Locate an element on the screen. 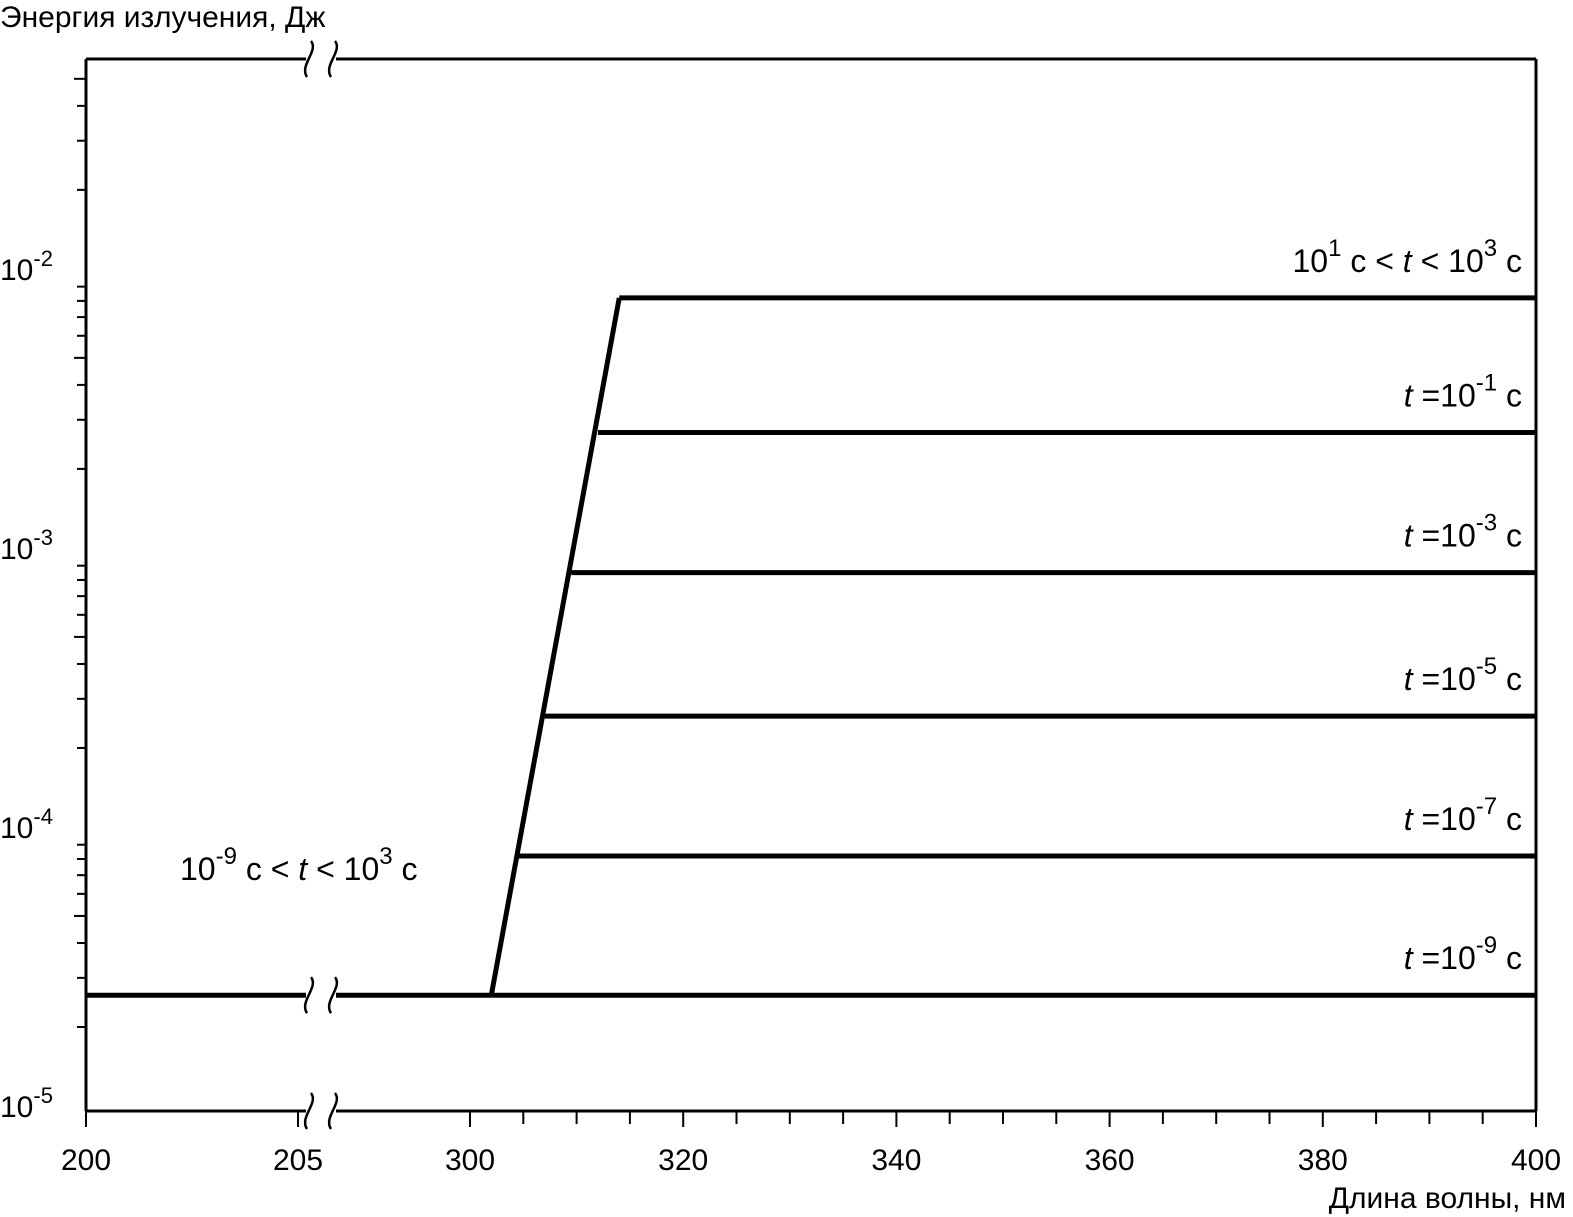  y-tick-label-exp: -3 is located at coordinates (43, 537).